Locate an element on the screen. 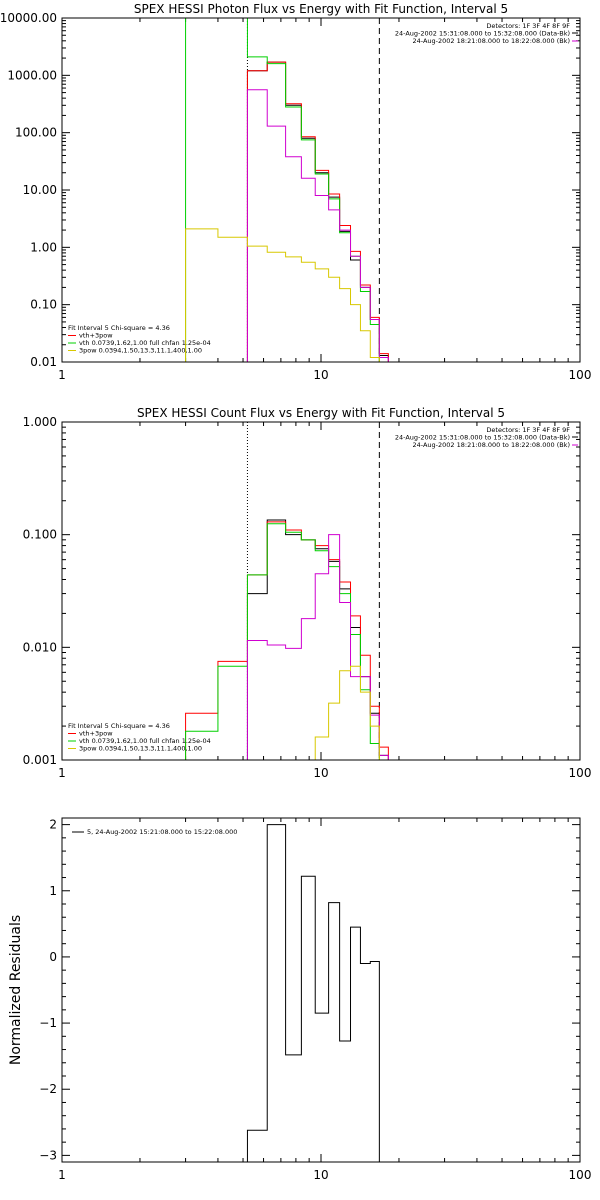 This screenshot has width=600, height=1200. y-tick-label: 1.000 is located at coordinates (40, 422).